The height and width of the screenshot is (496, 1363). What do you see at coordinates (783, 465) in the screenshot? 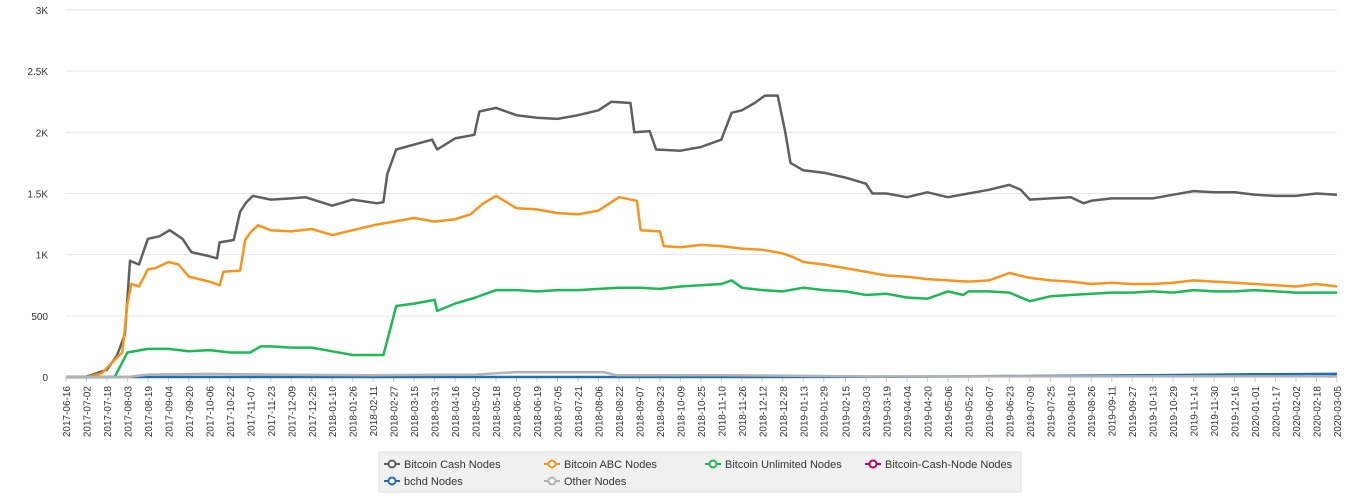
I see `legend-label: Bitcoin Unlimited Nodes` at bounding box center [783, 465].